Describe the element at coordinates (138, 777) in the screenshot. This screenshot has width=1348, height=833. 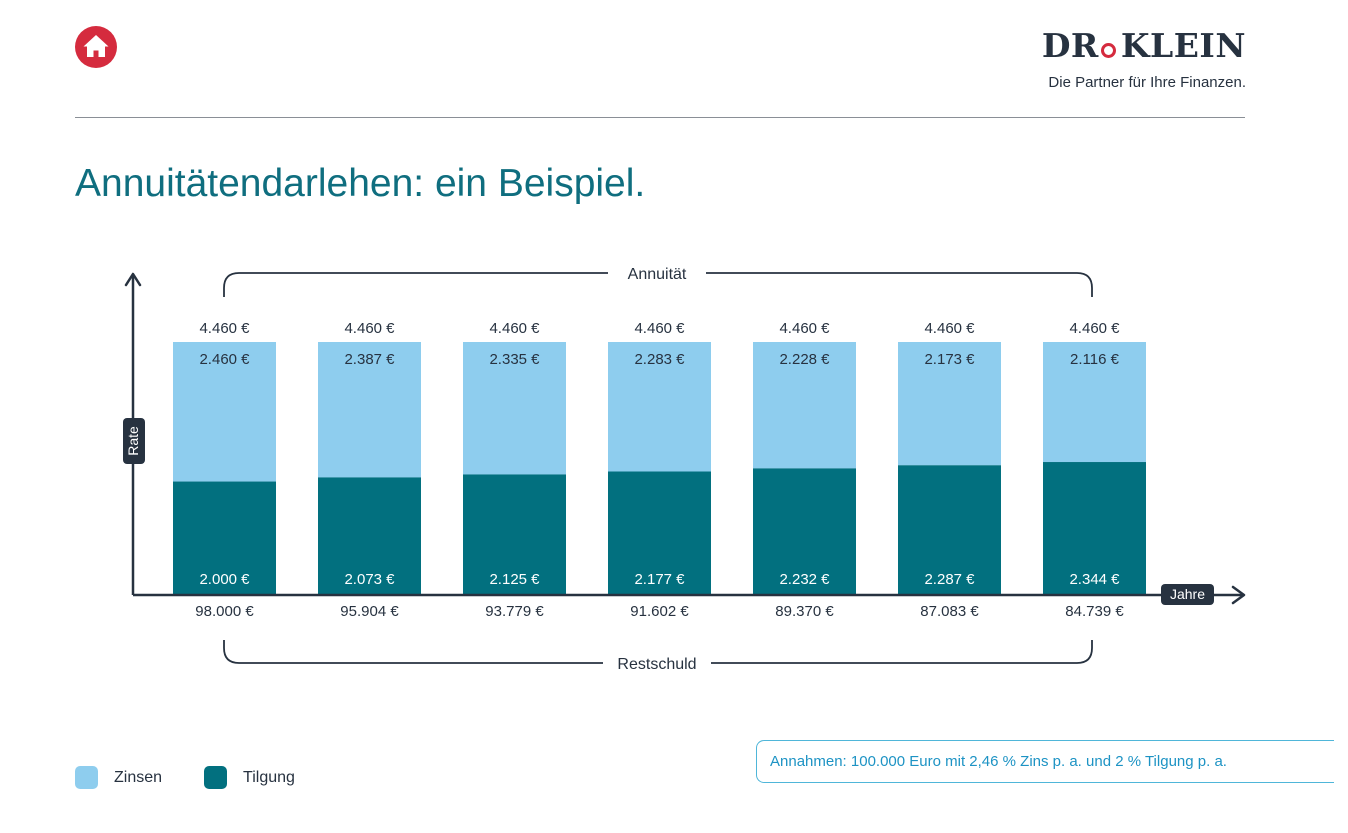
I see `legend-label-zinsen: Zinsen` at that location.